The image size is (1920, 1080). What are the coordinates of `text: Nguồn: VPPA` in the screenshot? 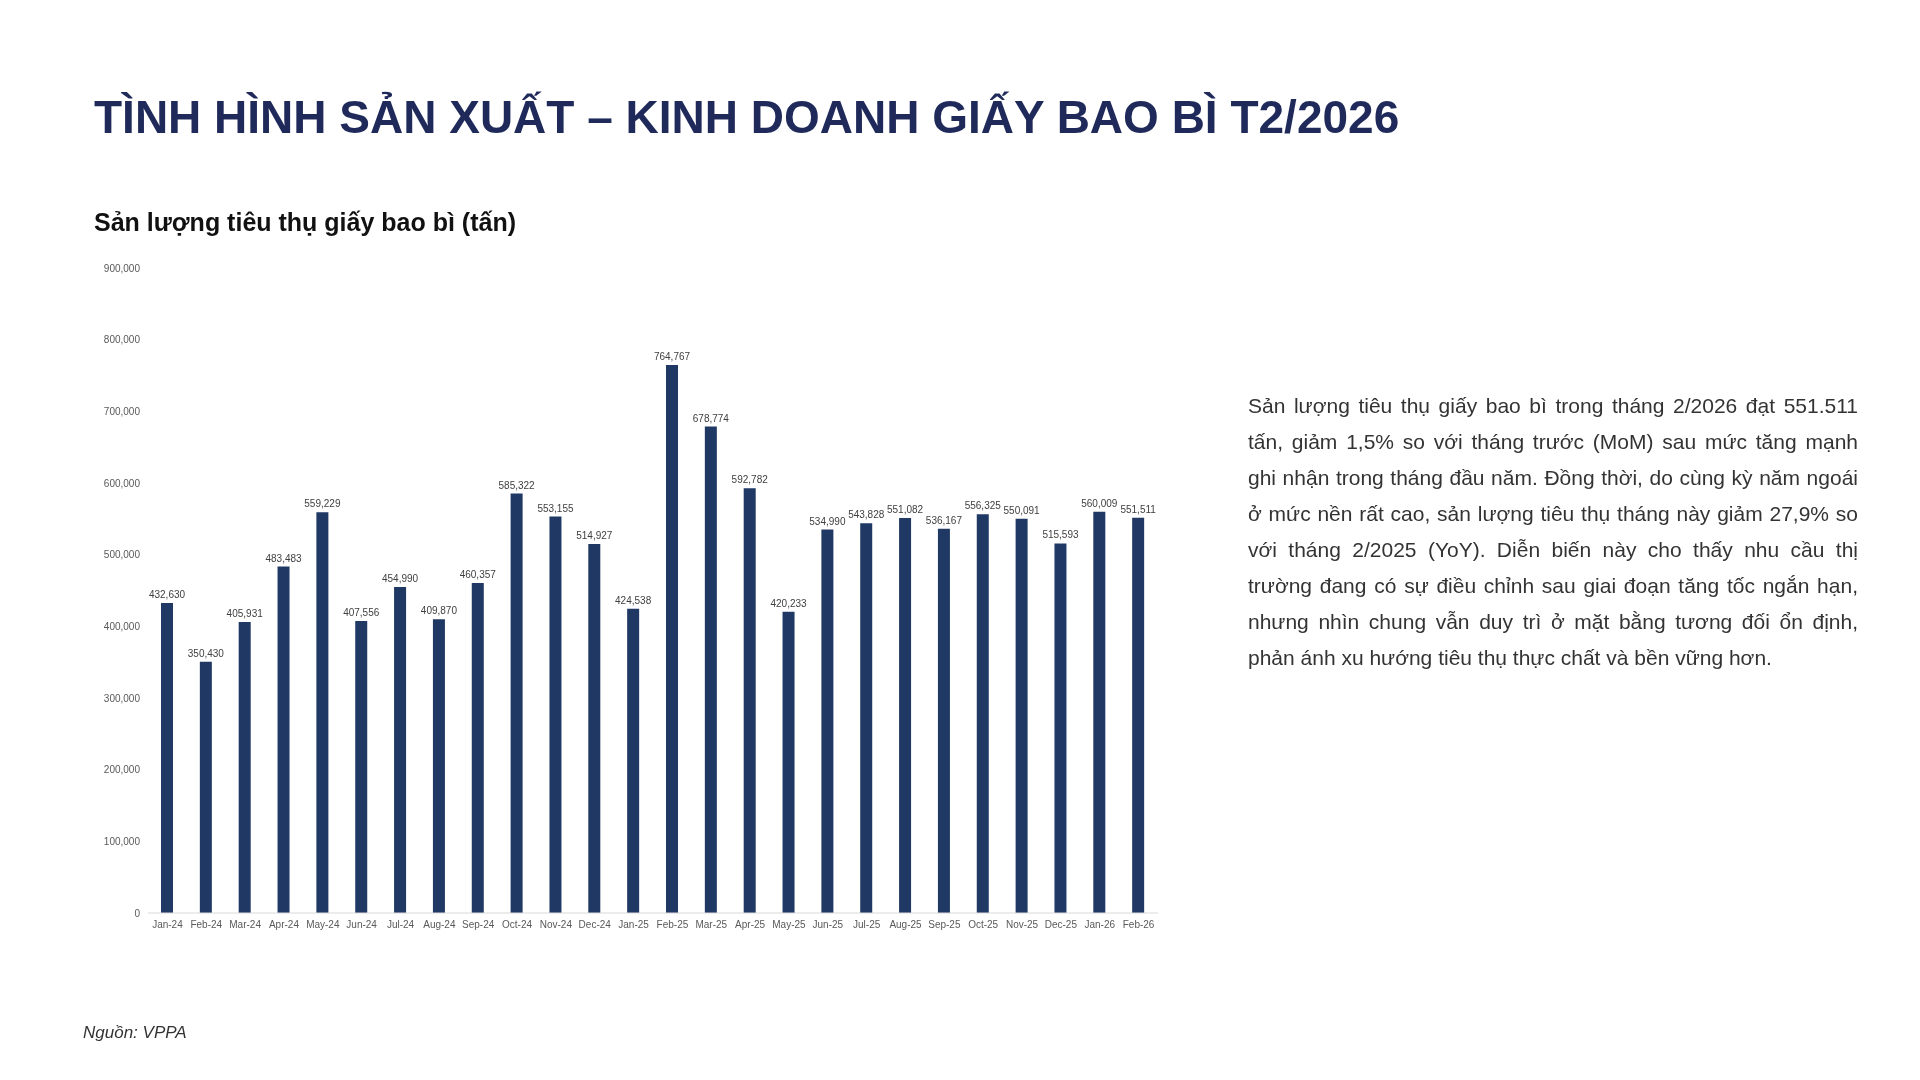 It's located at (135, 1033).